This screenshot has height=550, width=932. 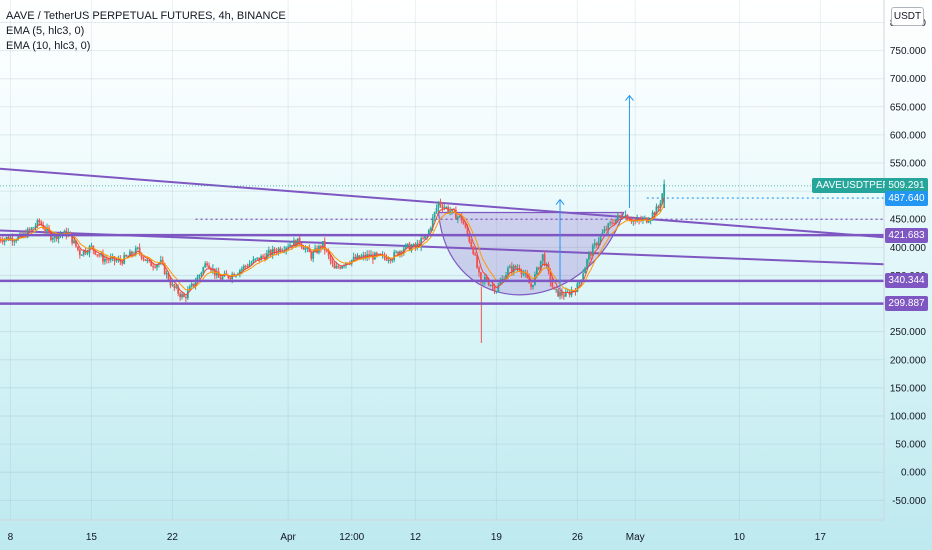 I want to click on time-axis: 8 15 22 Apr 12:00 12 19 26 May 10 17, so click(x=417, y=537).